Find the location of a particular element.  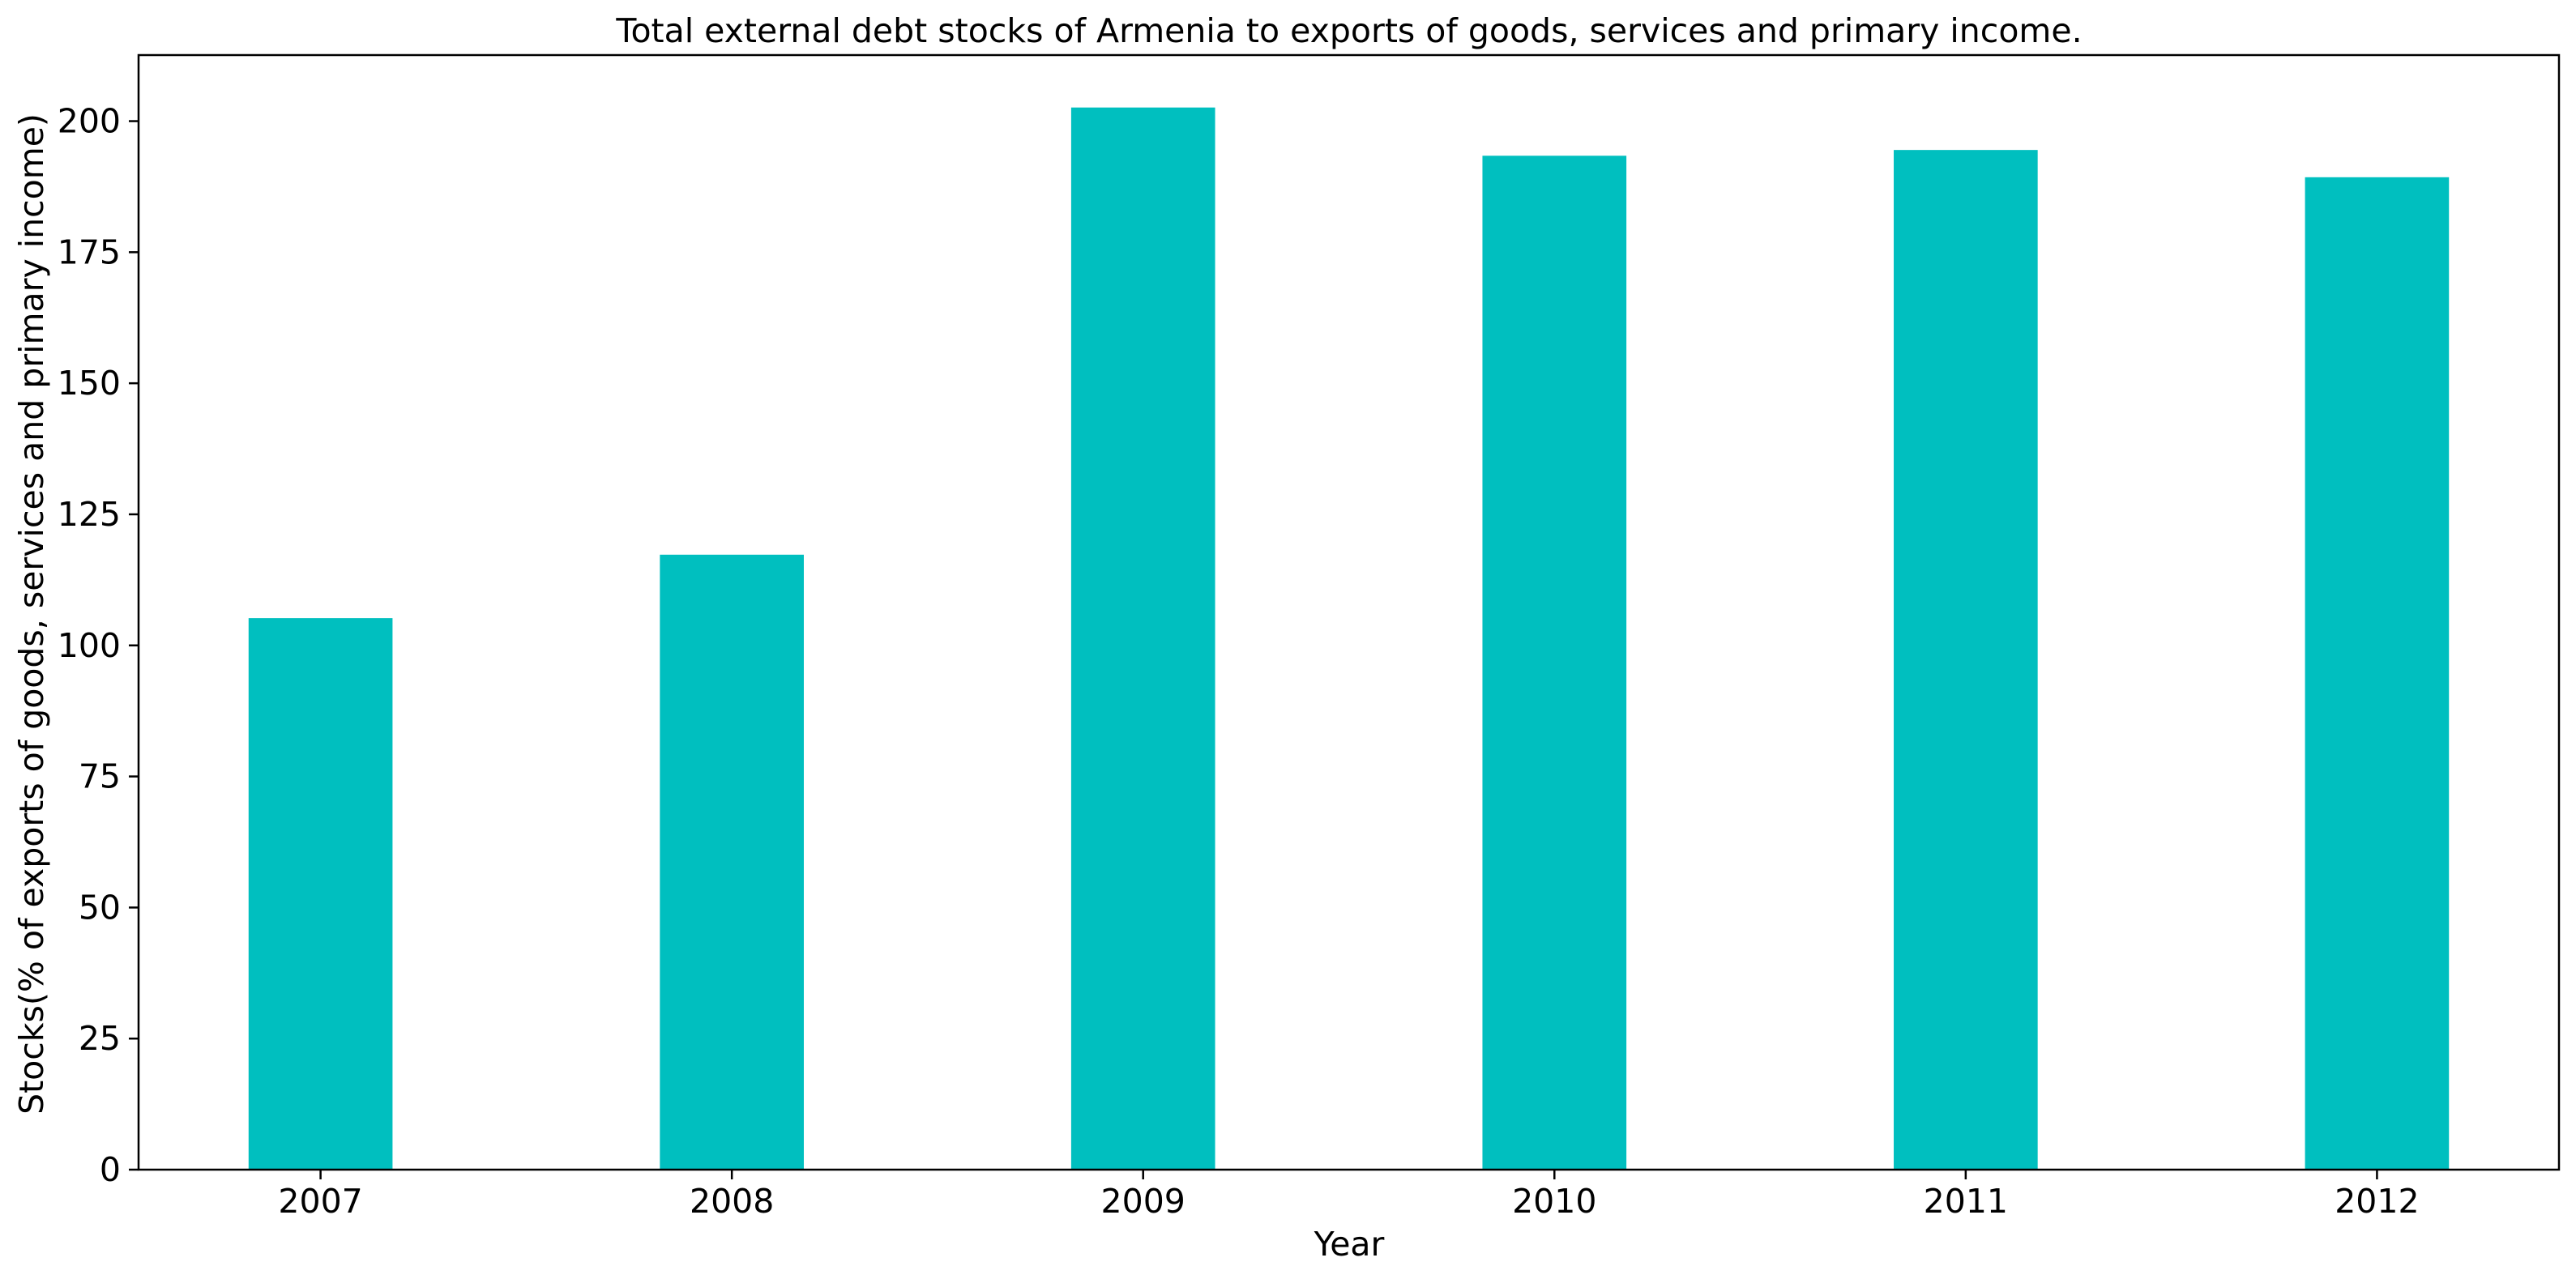

bar-2007 is located at coordinates (320, 894).